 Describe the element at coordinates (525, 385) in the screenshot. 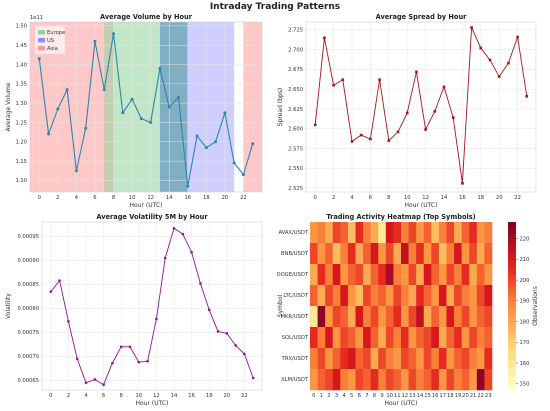

I see `colorbar-tick-label: 150` at that location.